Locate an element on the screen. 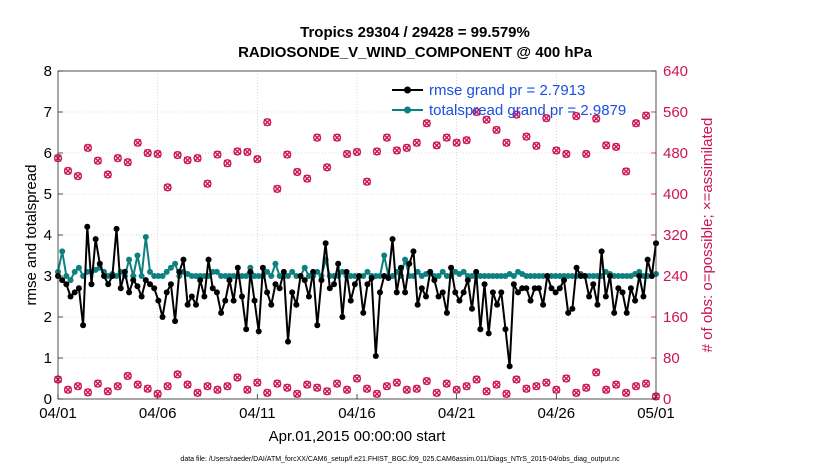 This screenshot has width=830, height=470. y-axis-label-right: # of obs: o=possible; ×=assimilated is located at coordinates (707, 235).